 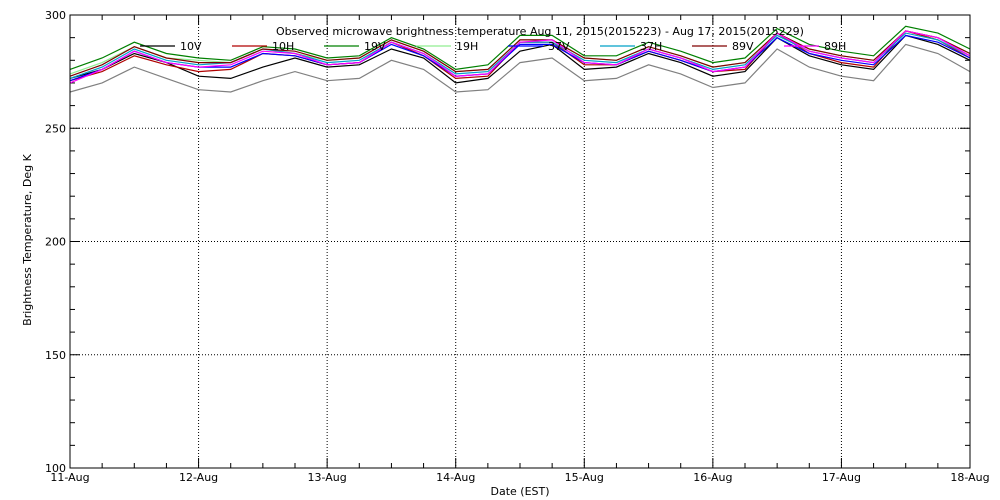 I want to click on series-line-89h, so click(x=520, y=57).